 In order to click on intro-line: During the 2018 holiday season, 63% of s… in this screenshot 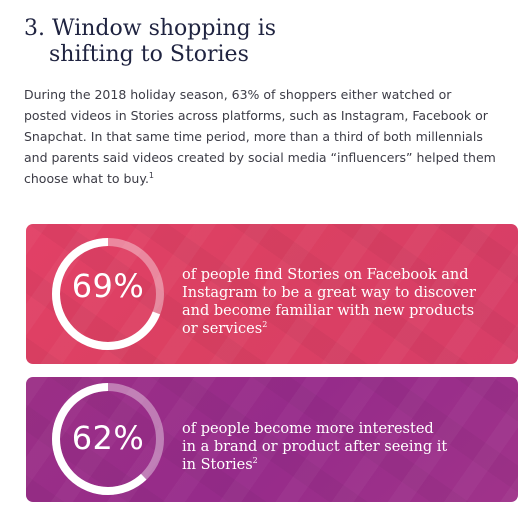, I will do `click(238, 94)`.